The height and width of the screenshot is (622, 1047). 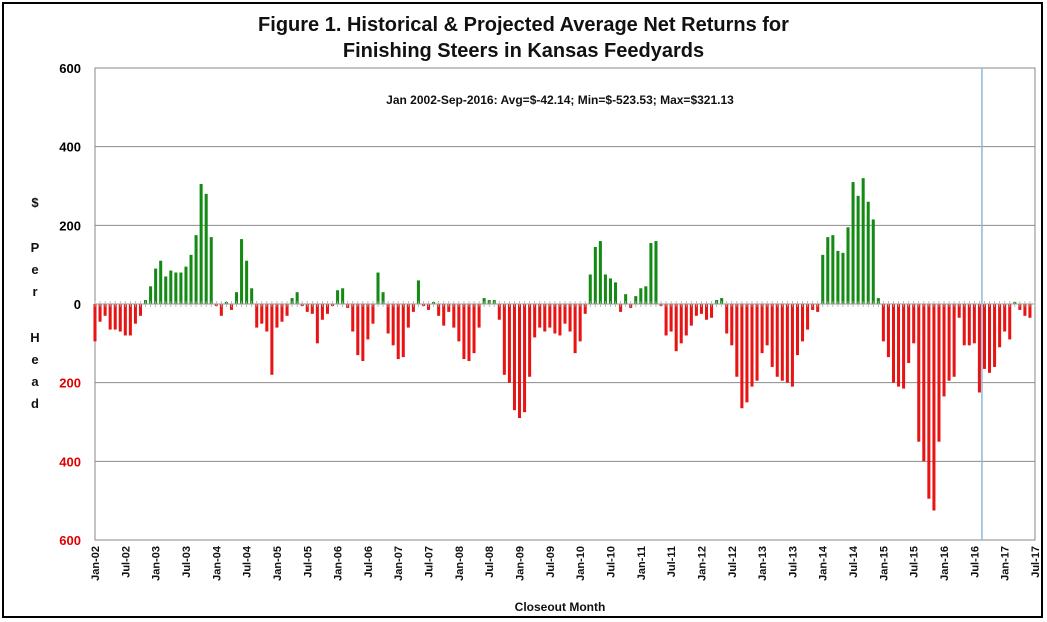 What do you see at coordinates (975, 562) in the screenshot?
I see `x-tick-label: Jul-16` at bounding box center [975, 562].